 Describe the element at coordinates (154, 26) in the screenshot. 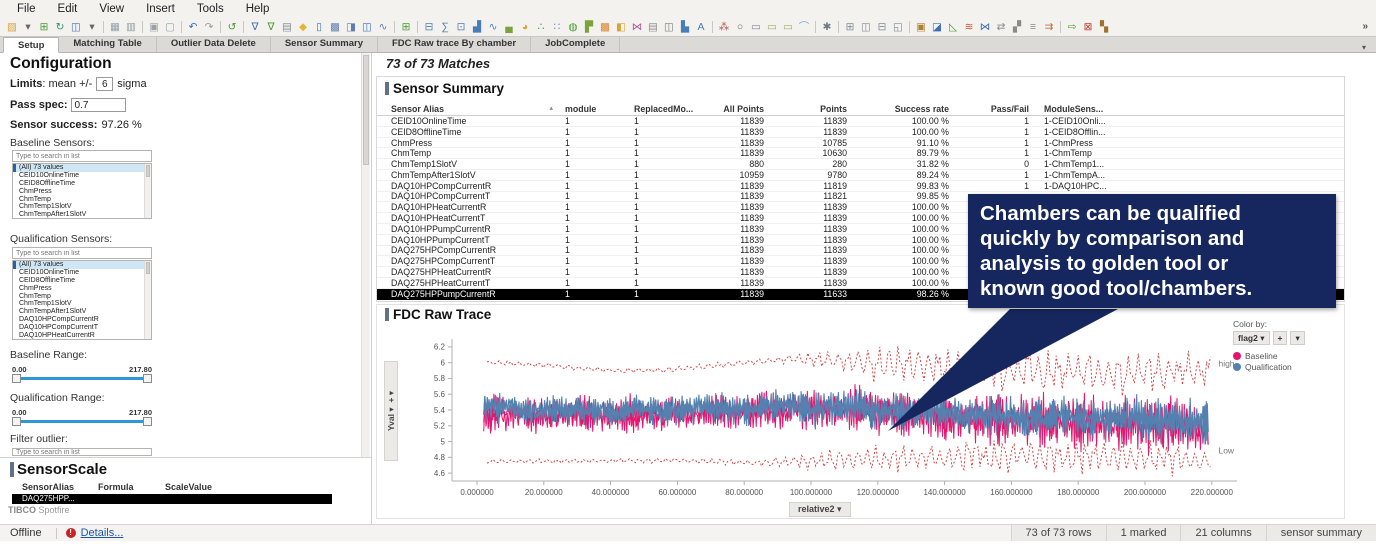

I see `copy-icon: ▣` at that location.